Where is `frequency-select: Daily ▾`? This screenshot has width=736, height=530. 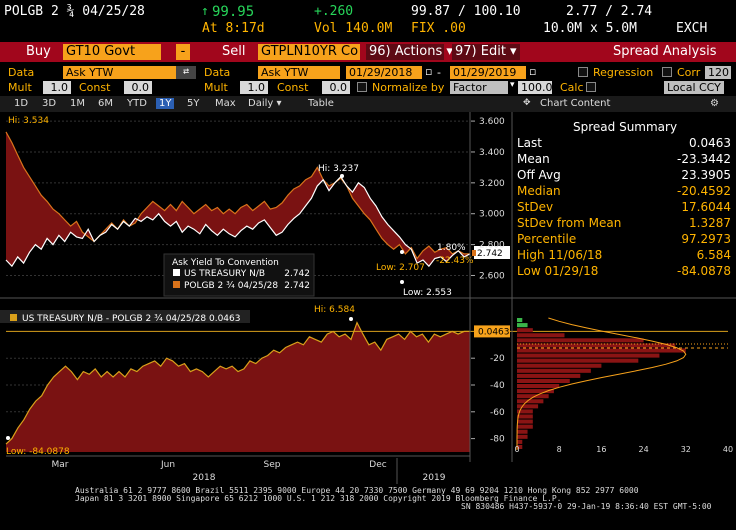 frequency-select: Daily ▾ is located at coordinates (265, 103).